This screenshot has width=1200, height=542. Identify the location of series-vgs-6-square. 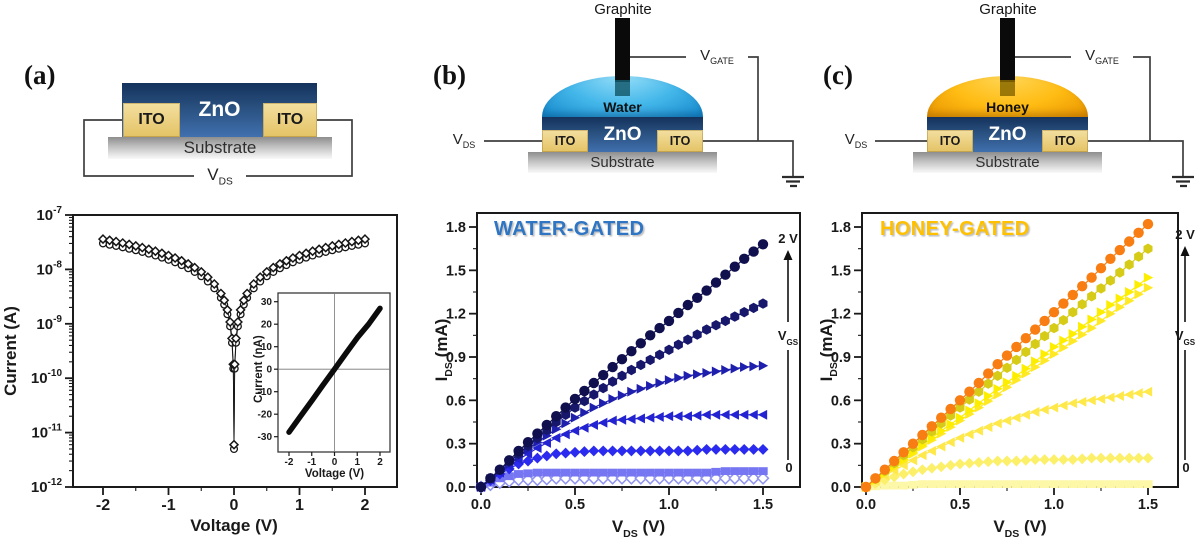
(622, 479).